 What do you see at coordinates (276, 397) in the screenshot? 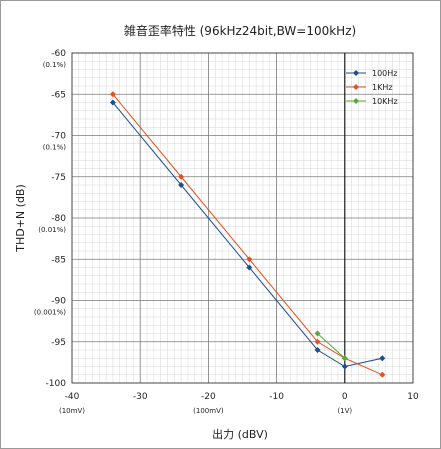
I see `x-tick-label: -10` at bounding box center [276, 397].